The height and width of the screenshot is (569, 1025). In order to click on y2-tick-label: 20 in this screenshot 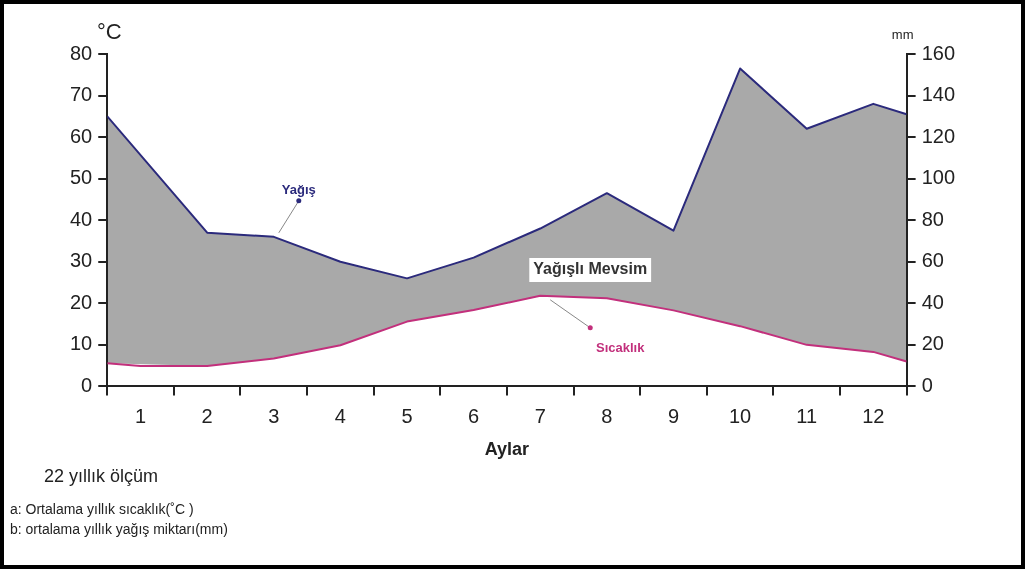, I will do `click(932, 343)`.